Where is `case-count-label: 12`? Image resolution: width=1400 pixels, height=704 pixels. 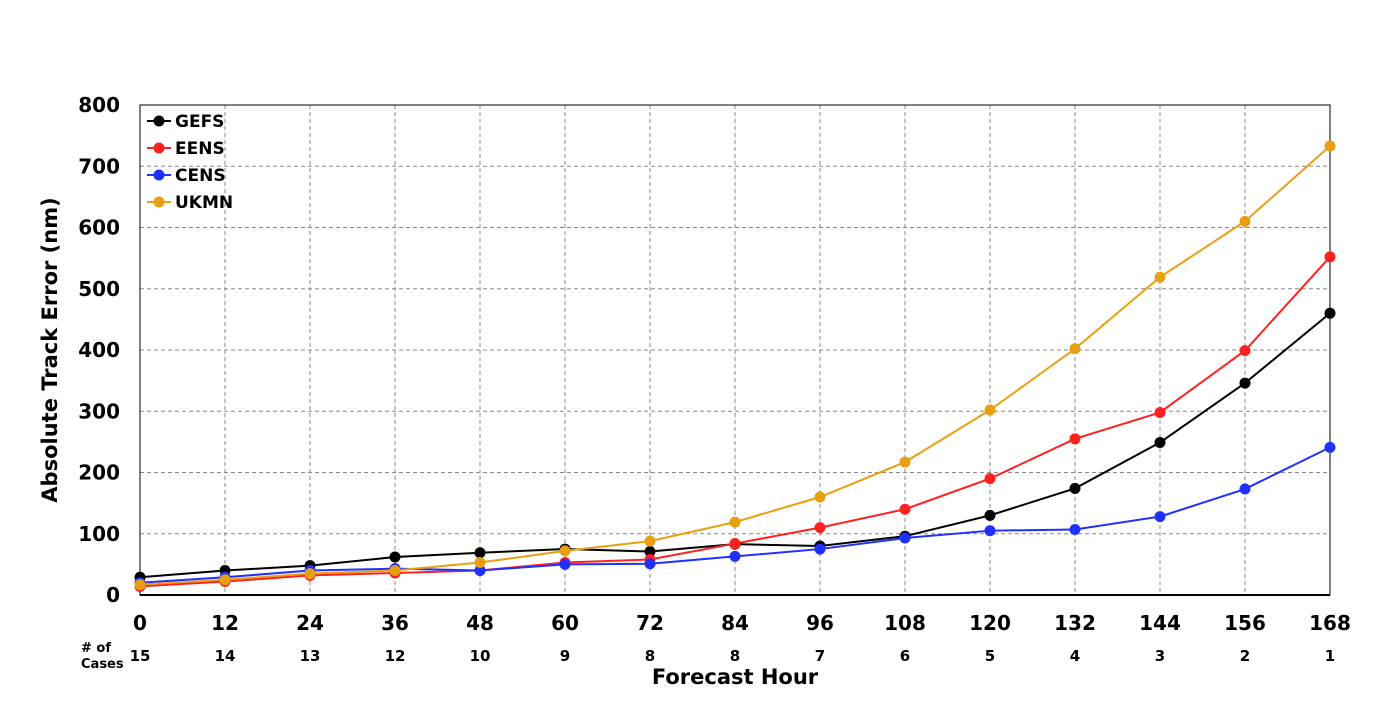 case-count-label: 12 is located at coordinates (395, 656).